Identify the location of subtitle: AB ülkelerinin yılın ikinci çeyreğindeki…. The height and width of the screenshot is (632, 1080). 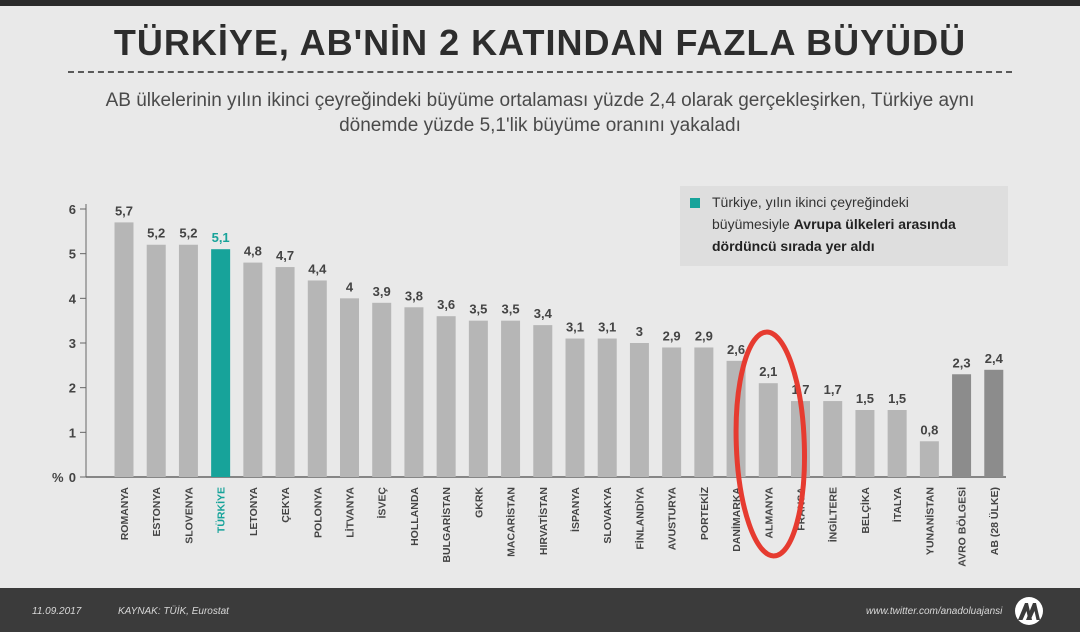
(540, 113).